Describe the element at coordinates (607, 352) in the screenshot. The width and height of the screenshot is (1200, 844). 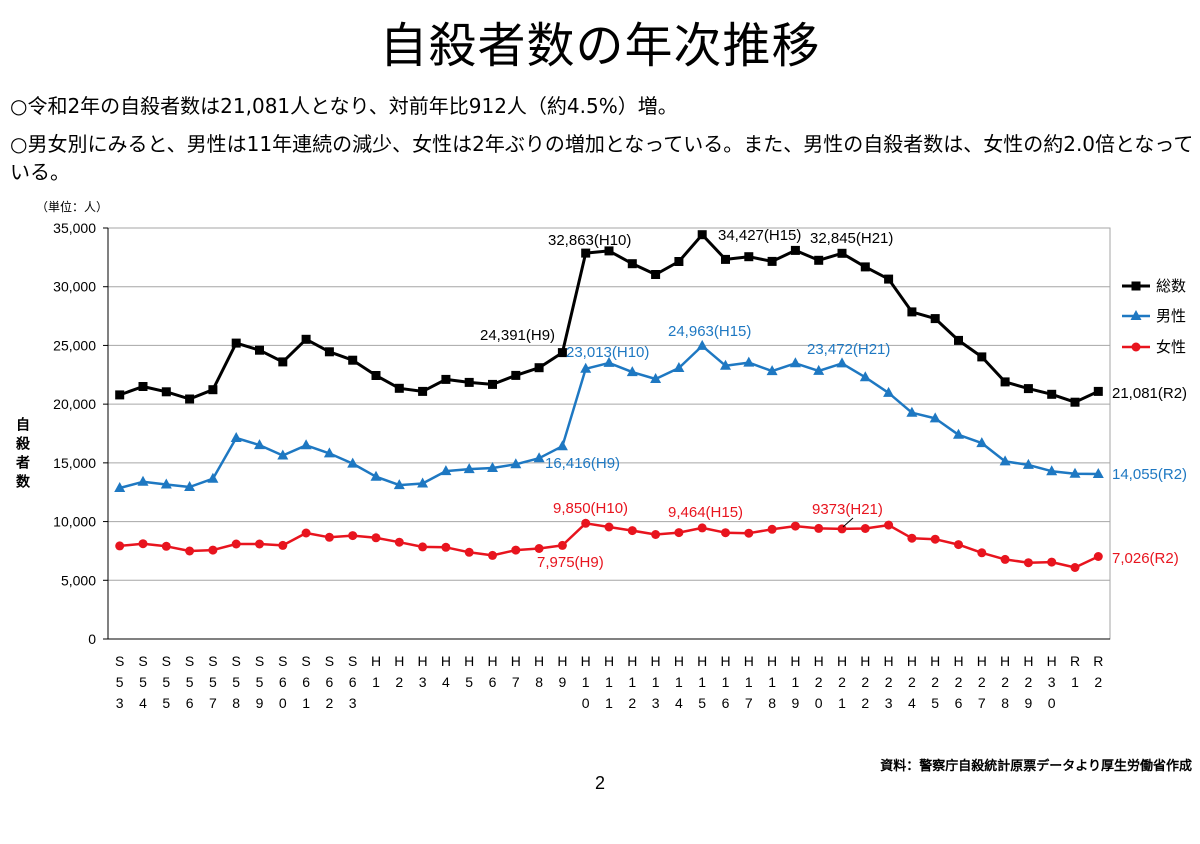
I see `annotation-male-h10: 23,013(H10)` at that location.